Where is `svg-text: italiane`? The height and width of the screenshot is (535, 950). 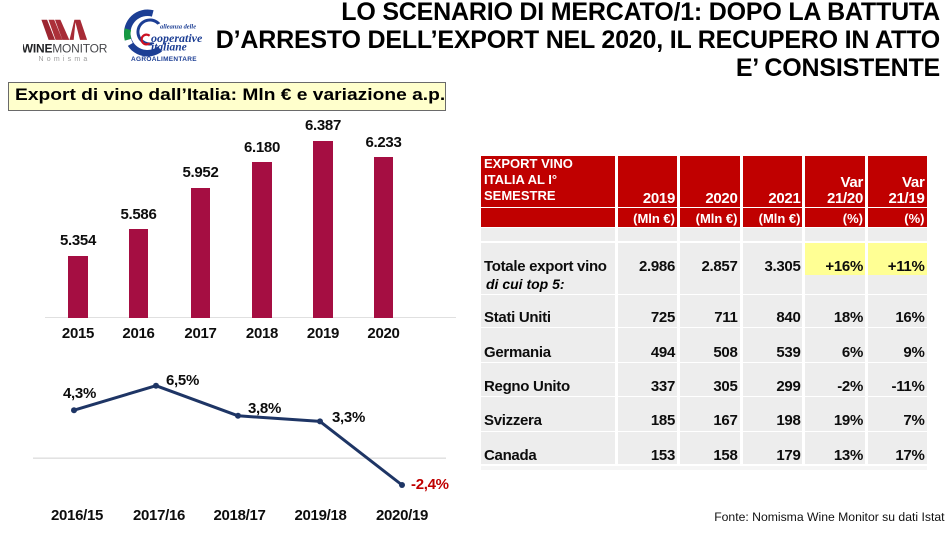
svg-text: italiane is located at coordinates (169, 48).